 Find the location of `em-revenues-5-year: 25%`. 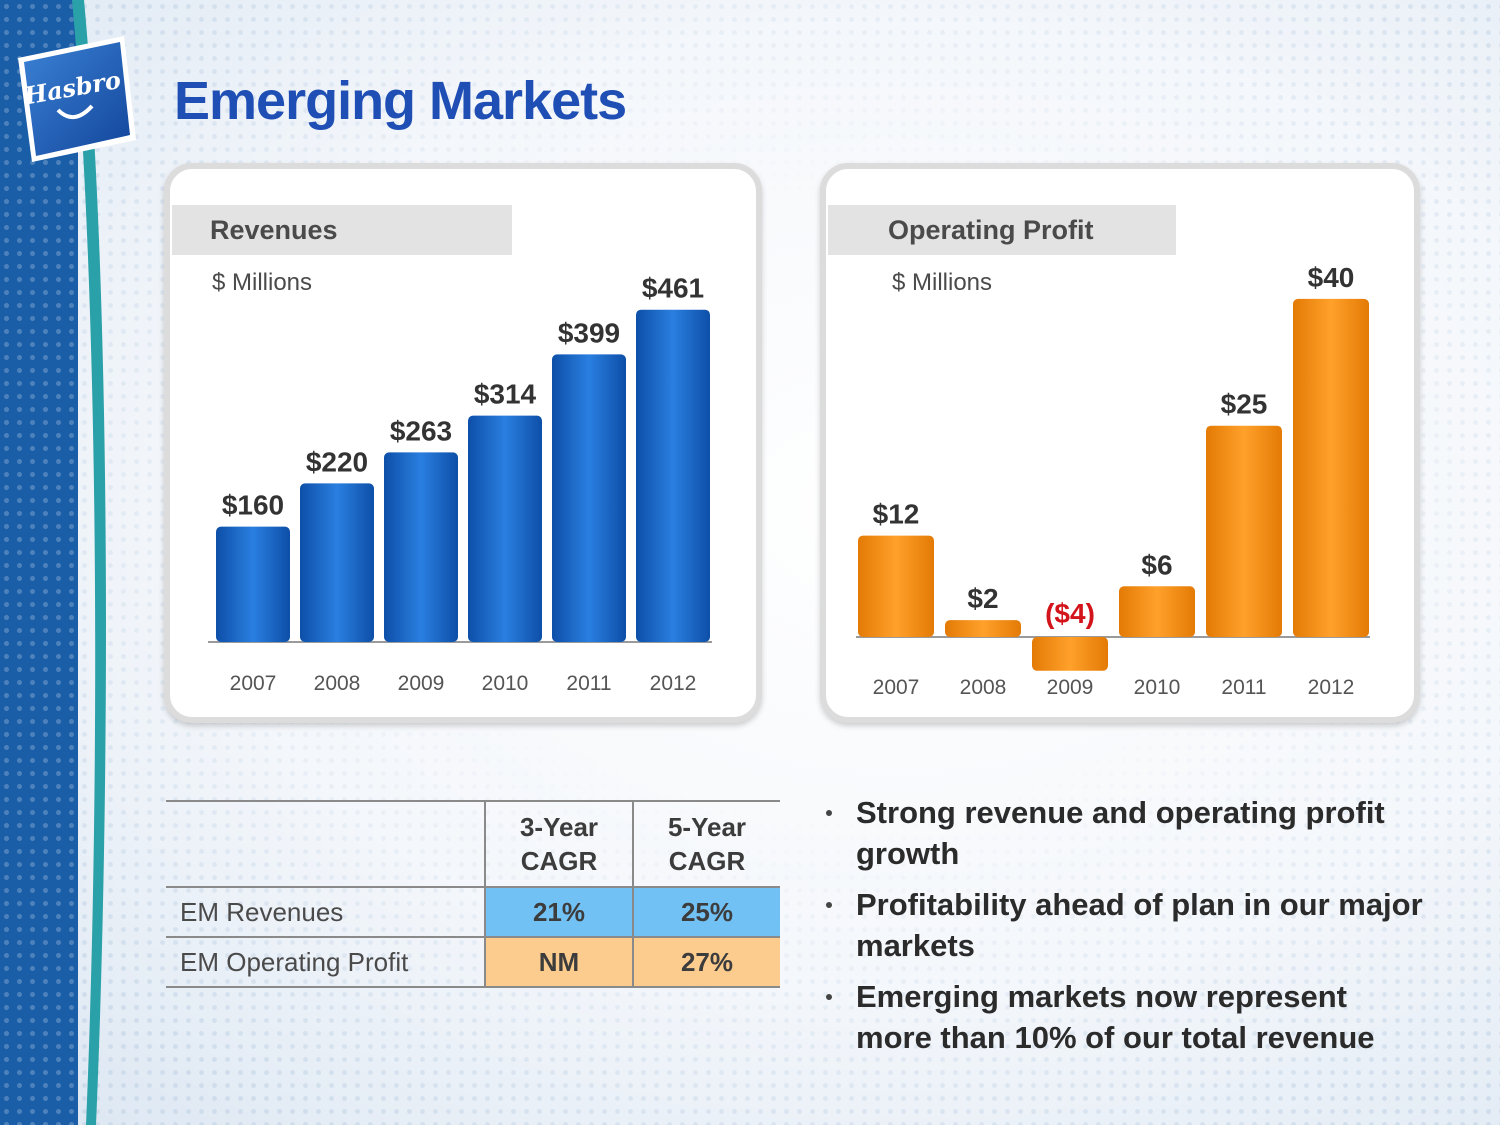

em-revenues-5-year: 25% is located at coordinates (706, 912).